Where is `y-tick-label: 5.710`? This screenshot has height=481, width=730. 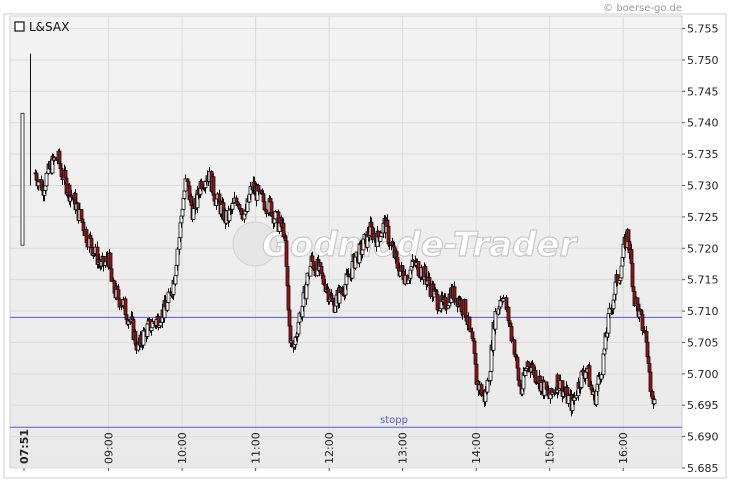
y-tick-label: 5.710 is located at coordinates (703, 311).